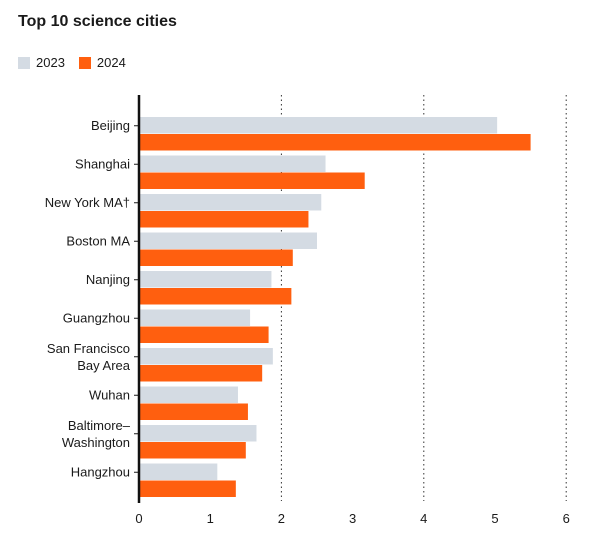  Describe the element at coordinates (100, 471) in the screenshot. I see `category-label-9: Hangzhou` at that location.